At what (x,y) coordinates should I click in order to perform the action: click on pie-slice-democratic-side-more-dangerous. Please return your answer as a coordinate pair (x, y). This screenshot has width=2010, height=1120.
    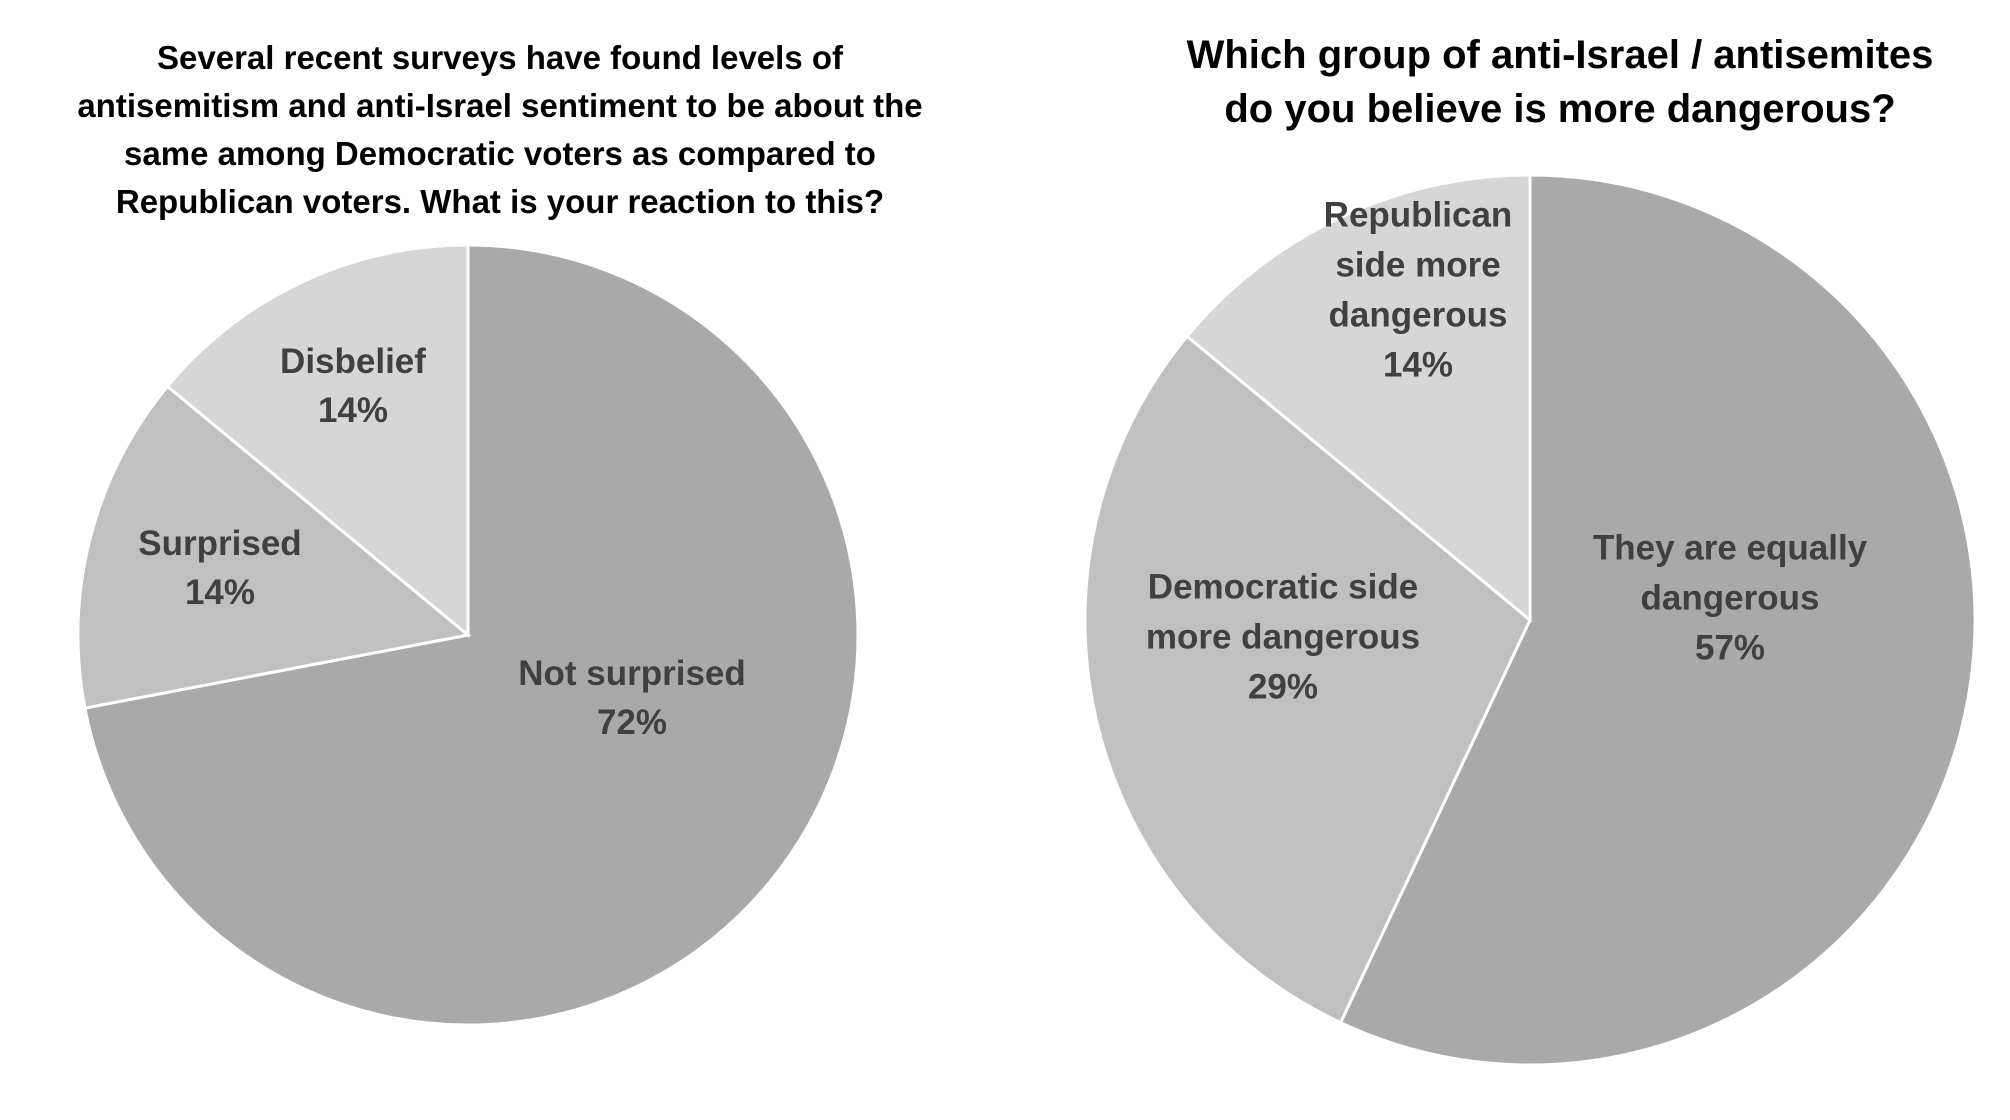
    Looking at the image, I should click on (1307, 679).